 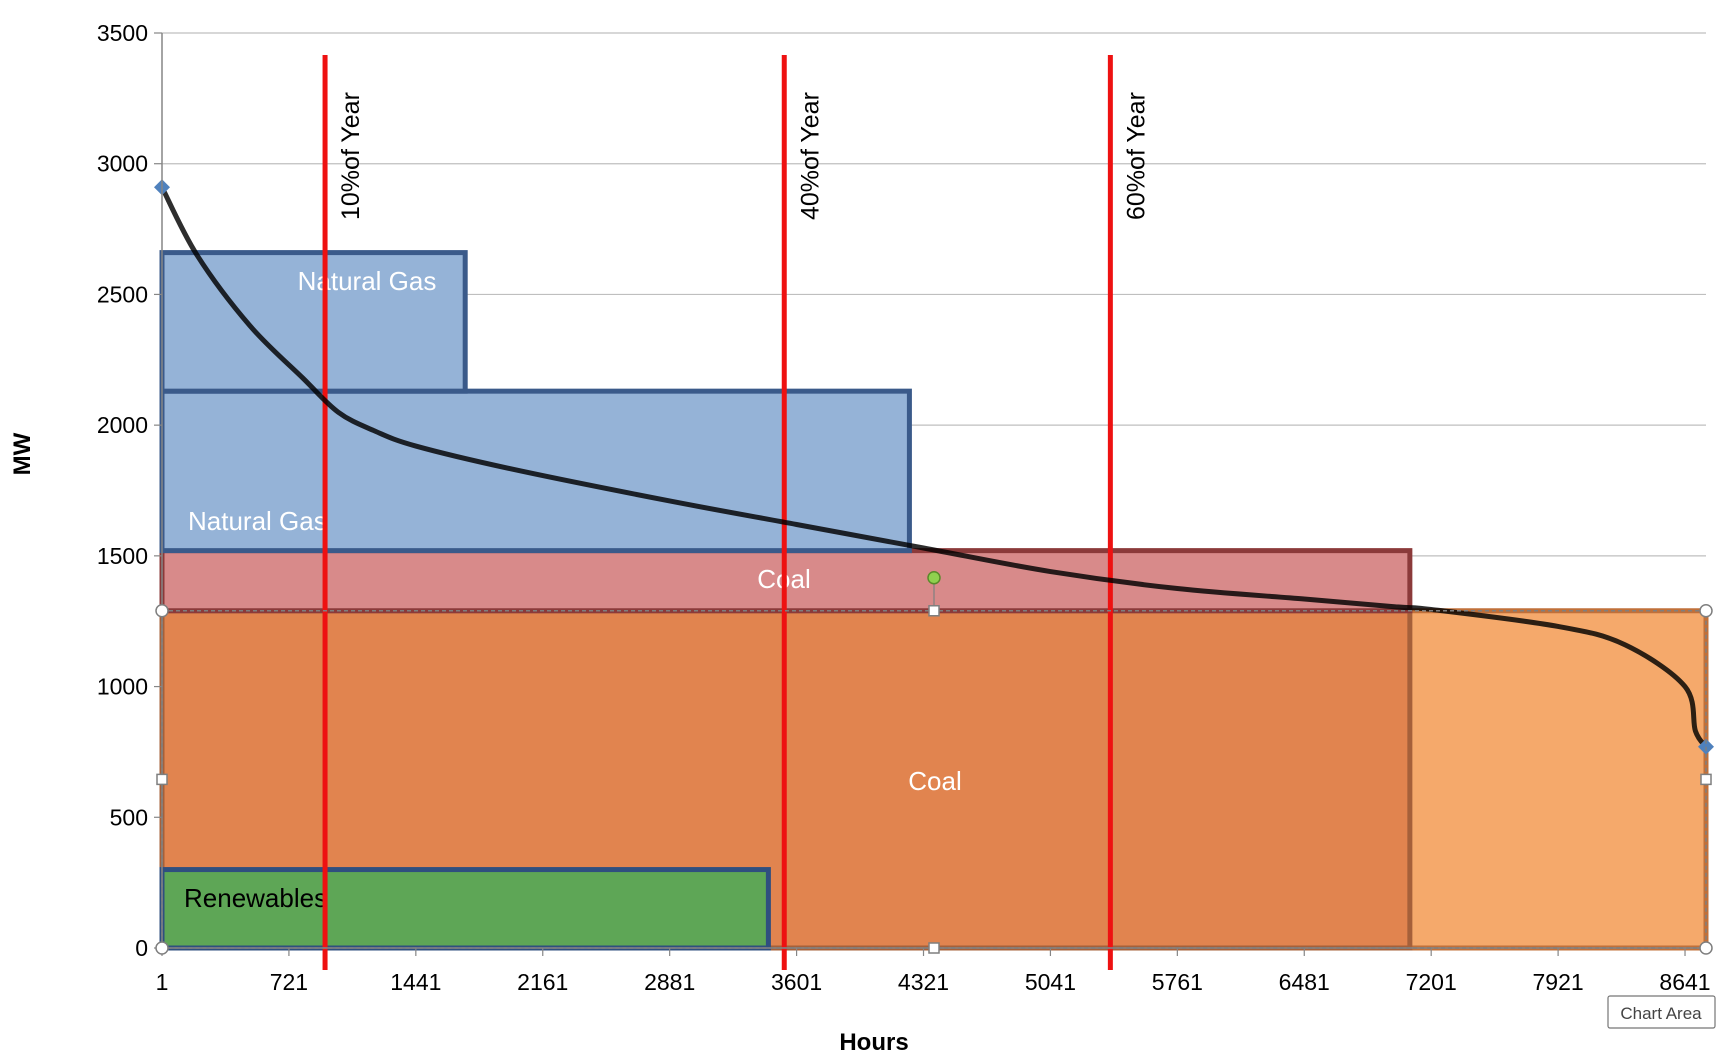 I want to click on vertical-line-label: 60%of Year, so click(x=1136, y=156).